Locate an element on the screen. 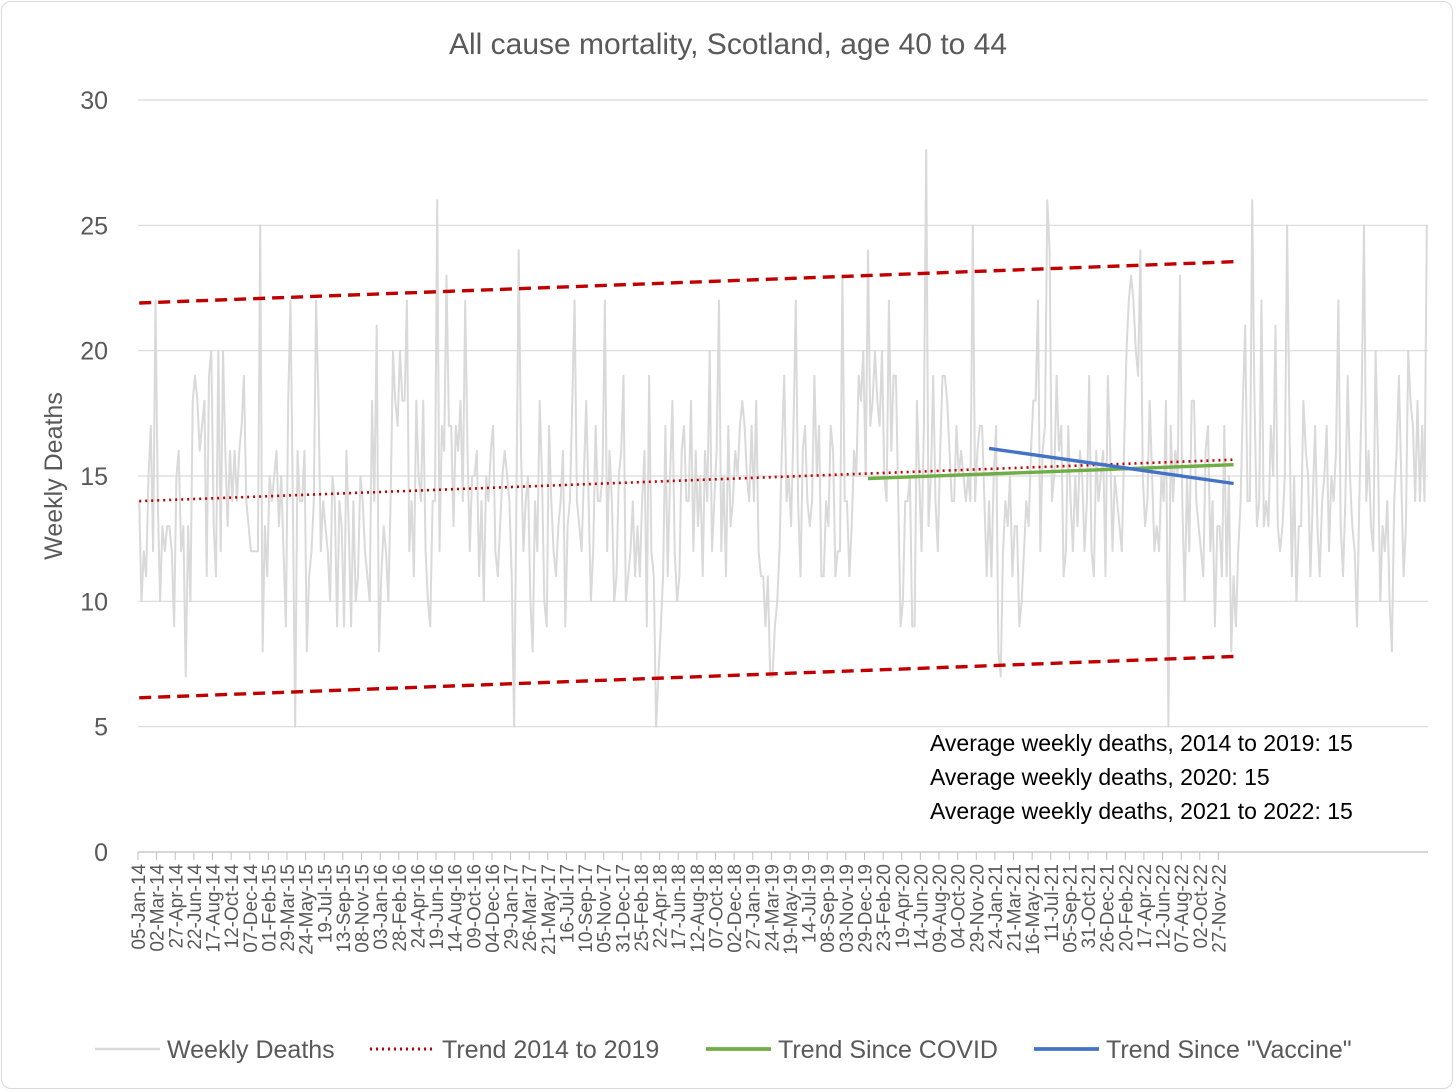 This screenshot has height=1092, width=1456. annotation-2021-2022: Average weekly deaths, 2021 to 2022: 15 is located at coordinates (1141, 811).